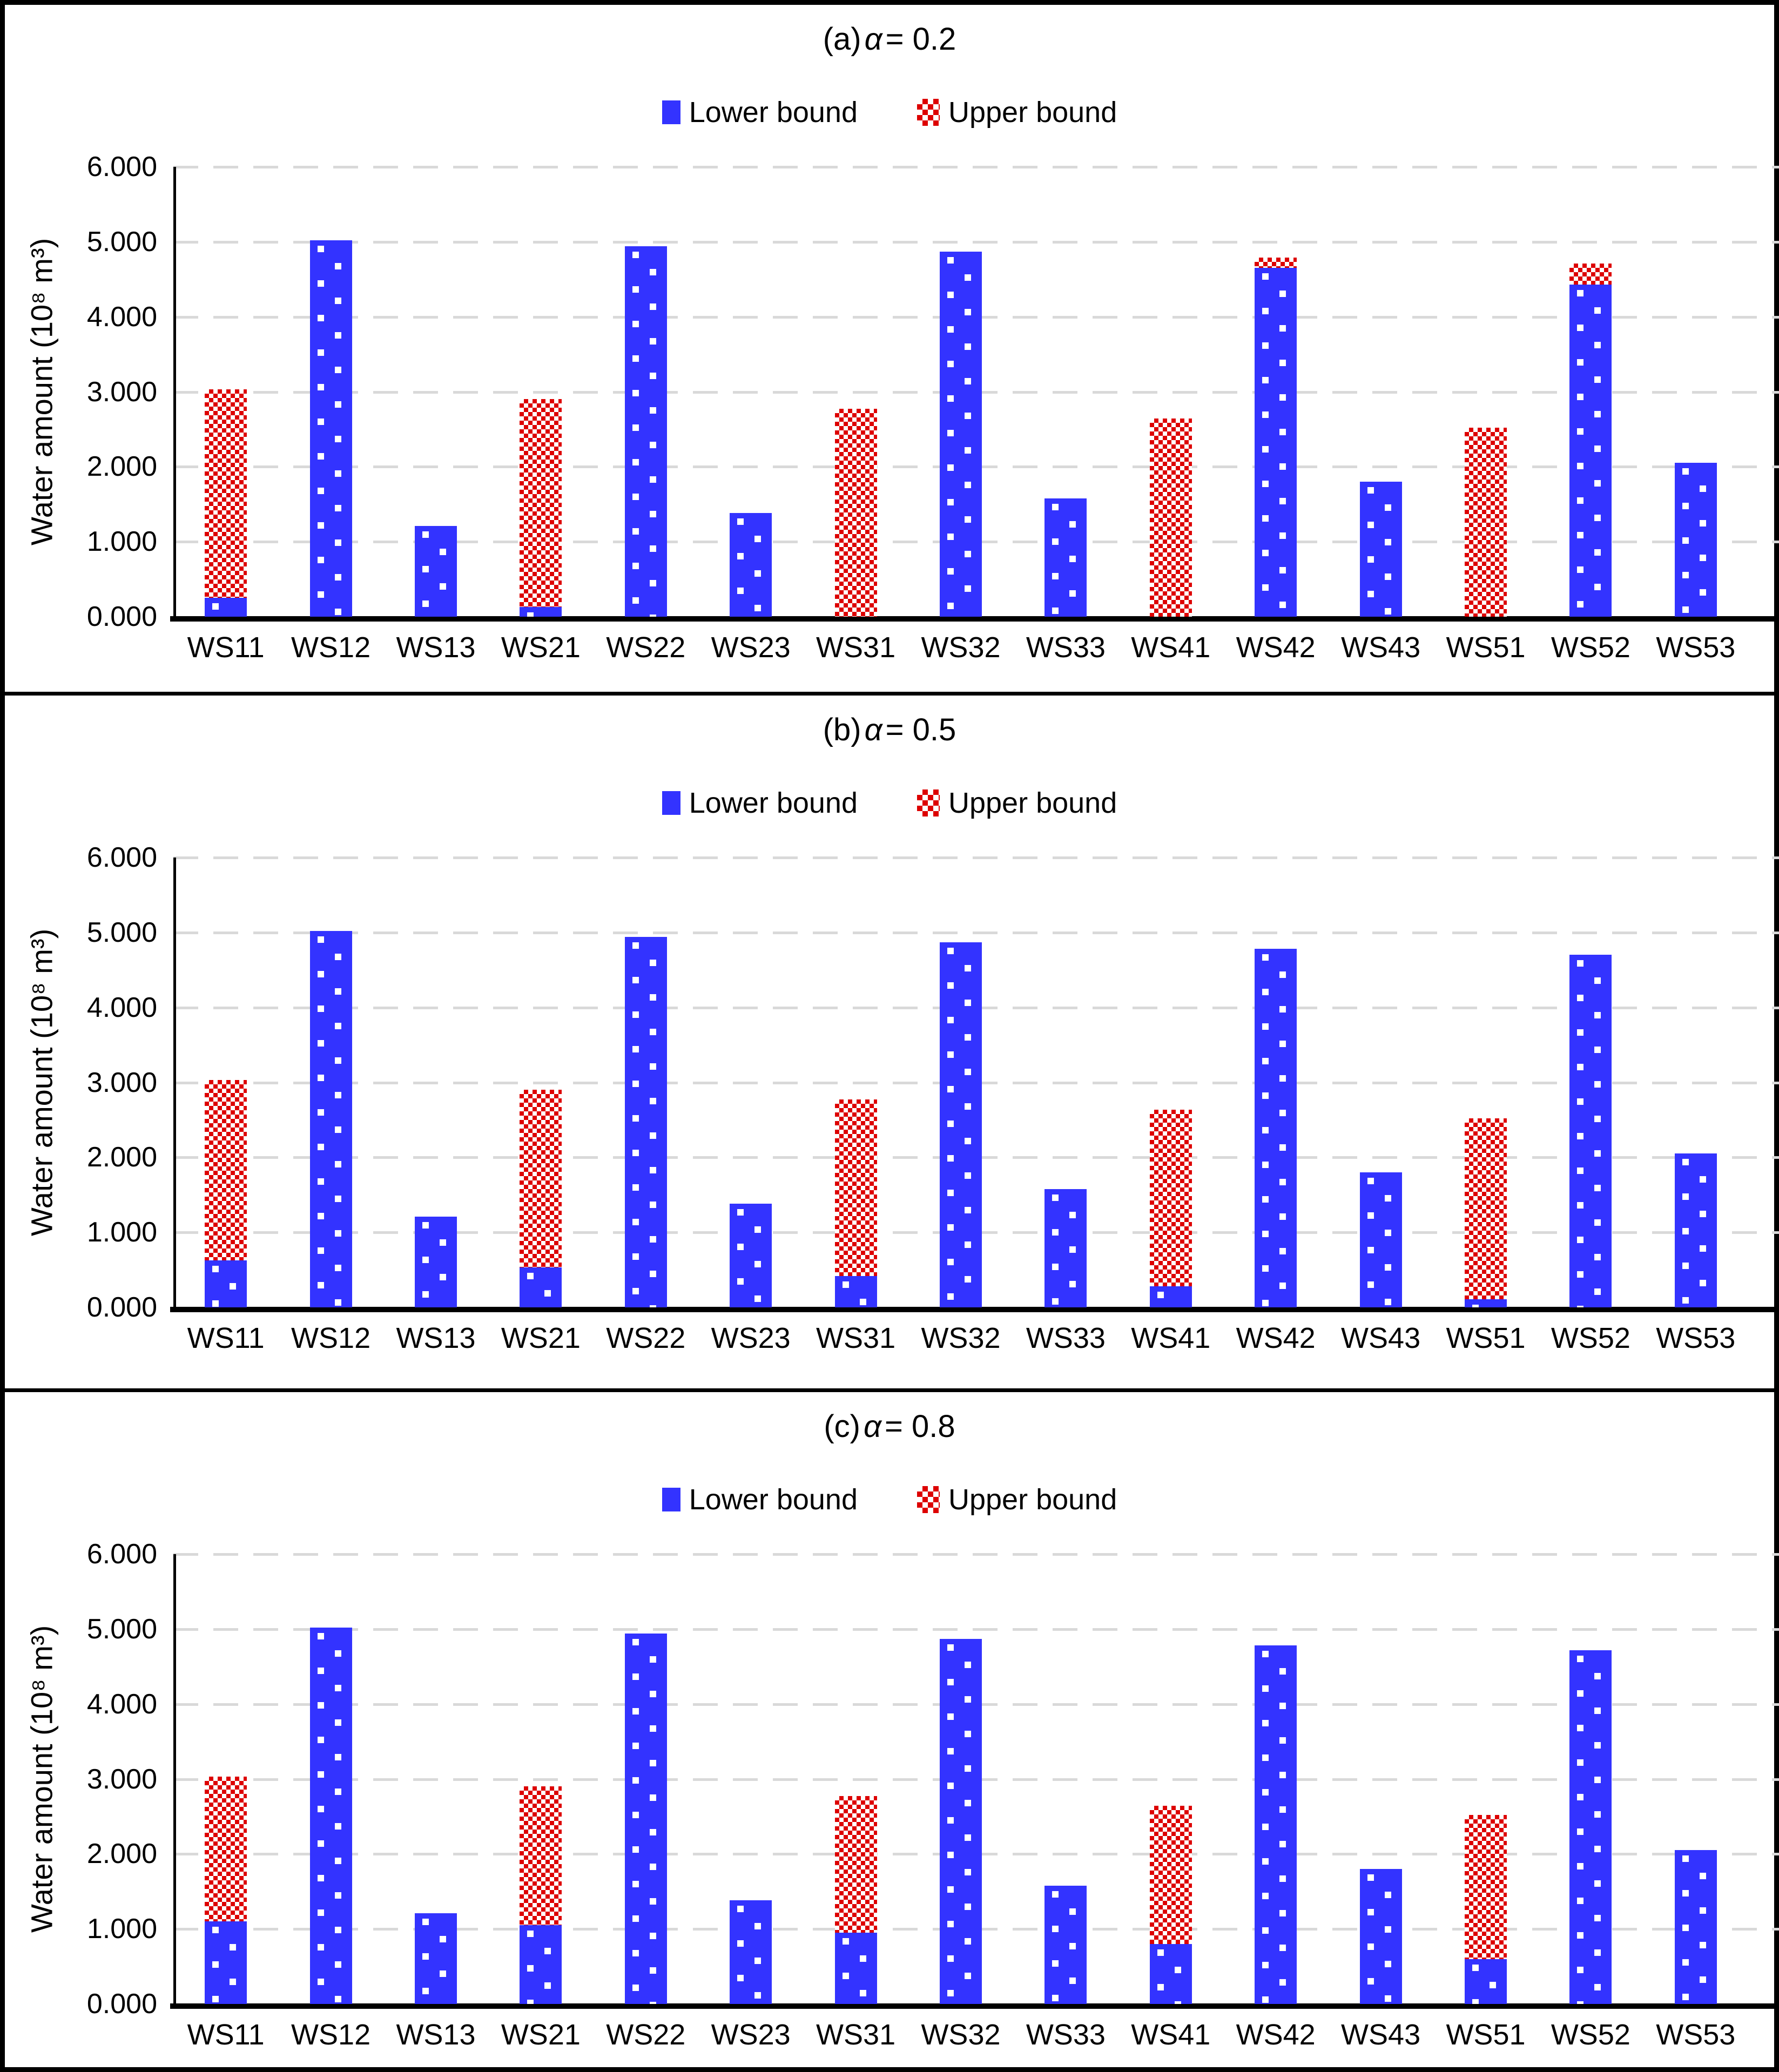 This screenshot has width=1779, height=2072. I want to click on upper-bound-swatch-icon, so click(928, 802).